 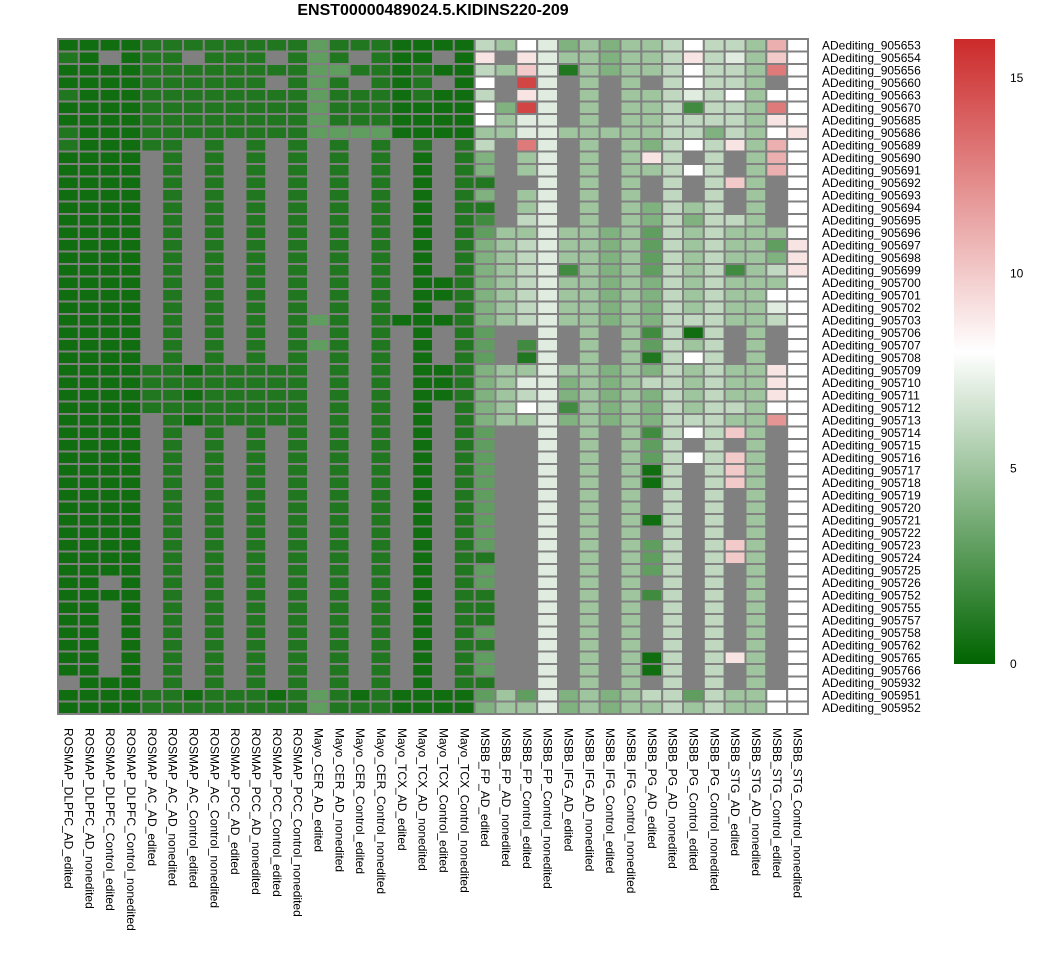 What do you see at coordinates (871, 508) in the screenshot?
I see `row-label: ADediting_905720` at bounding box center [871, 508].